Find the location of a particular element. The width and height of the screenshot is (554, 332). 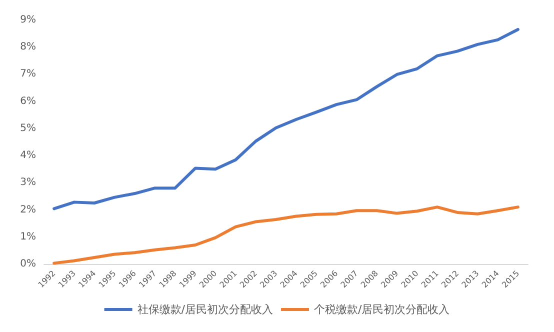

y-tick-label: 1% is located at coordinates (28, 236).